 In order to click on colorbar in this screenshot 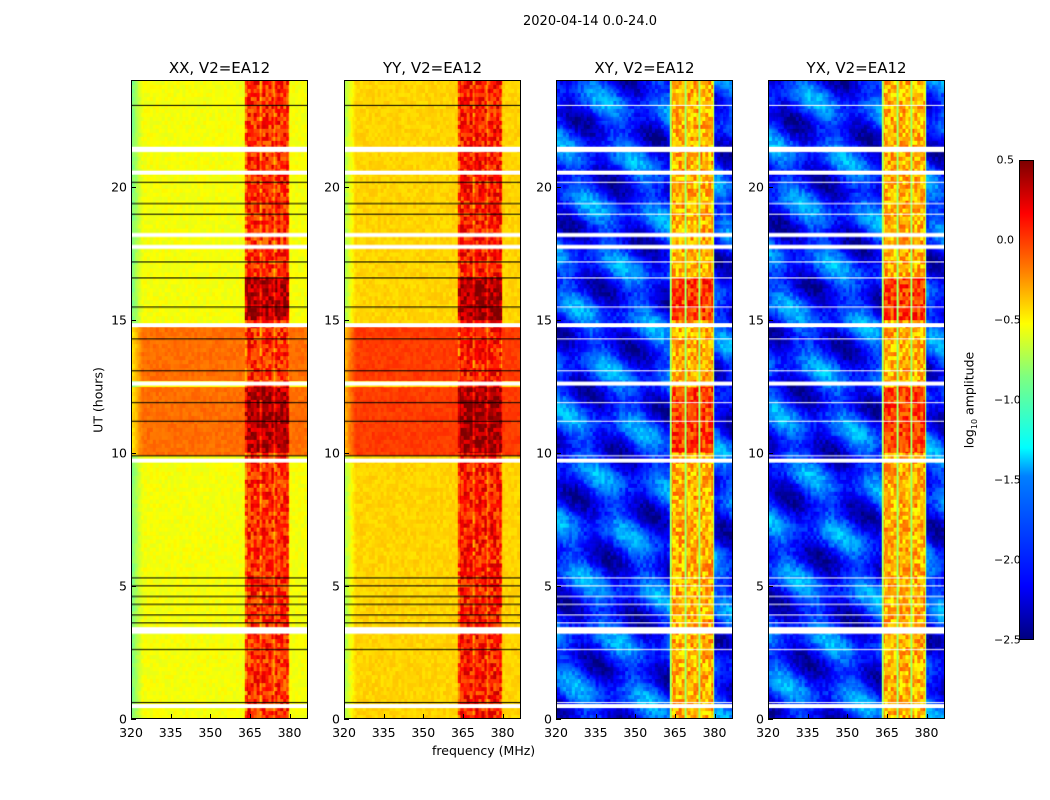, I will do `click(1026, 400)`.